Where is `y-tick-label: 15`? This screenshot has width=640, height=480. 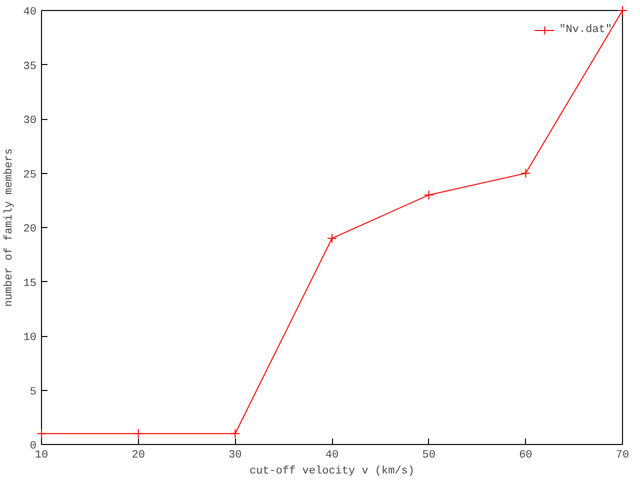
y-tick-label: 15 is located at coordinates (29, 284).